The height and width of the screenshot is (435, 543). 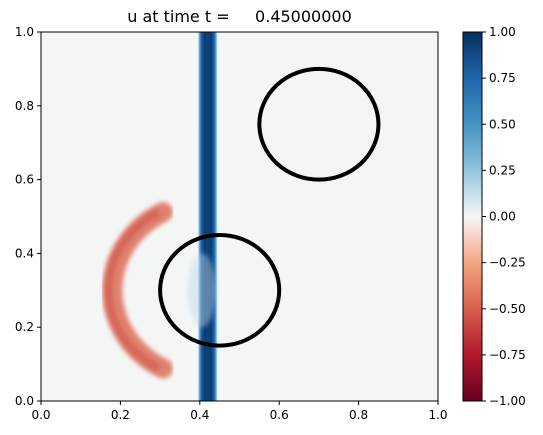 What do you see at coordinates (239, 16) in the screenshot?
I see `chart-title: u at time t = 0.45000000` at bounding box center [239, 16].